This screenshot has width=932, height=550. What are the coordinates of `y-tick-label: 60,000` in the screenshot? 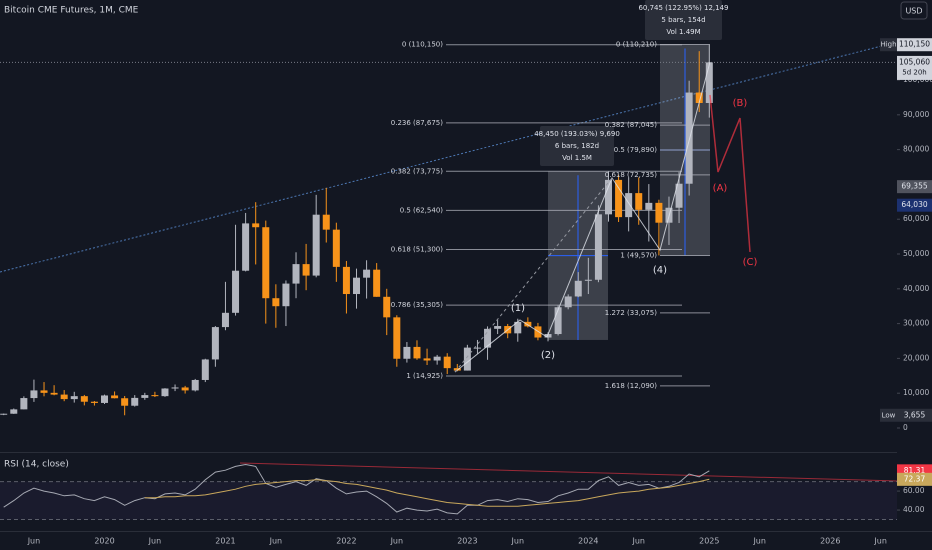 It's located at (916, 218).